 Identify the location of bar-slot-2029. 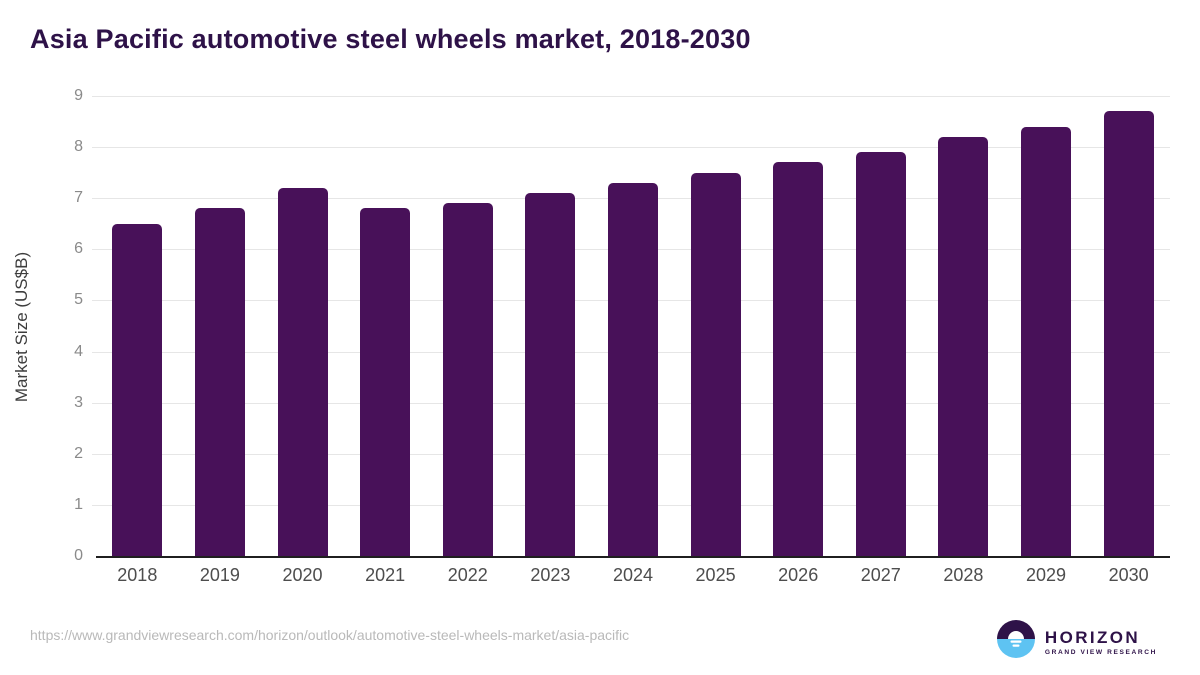
(1046, 326).